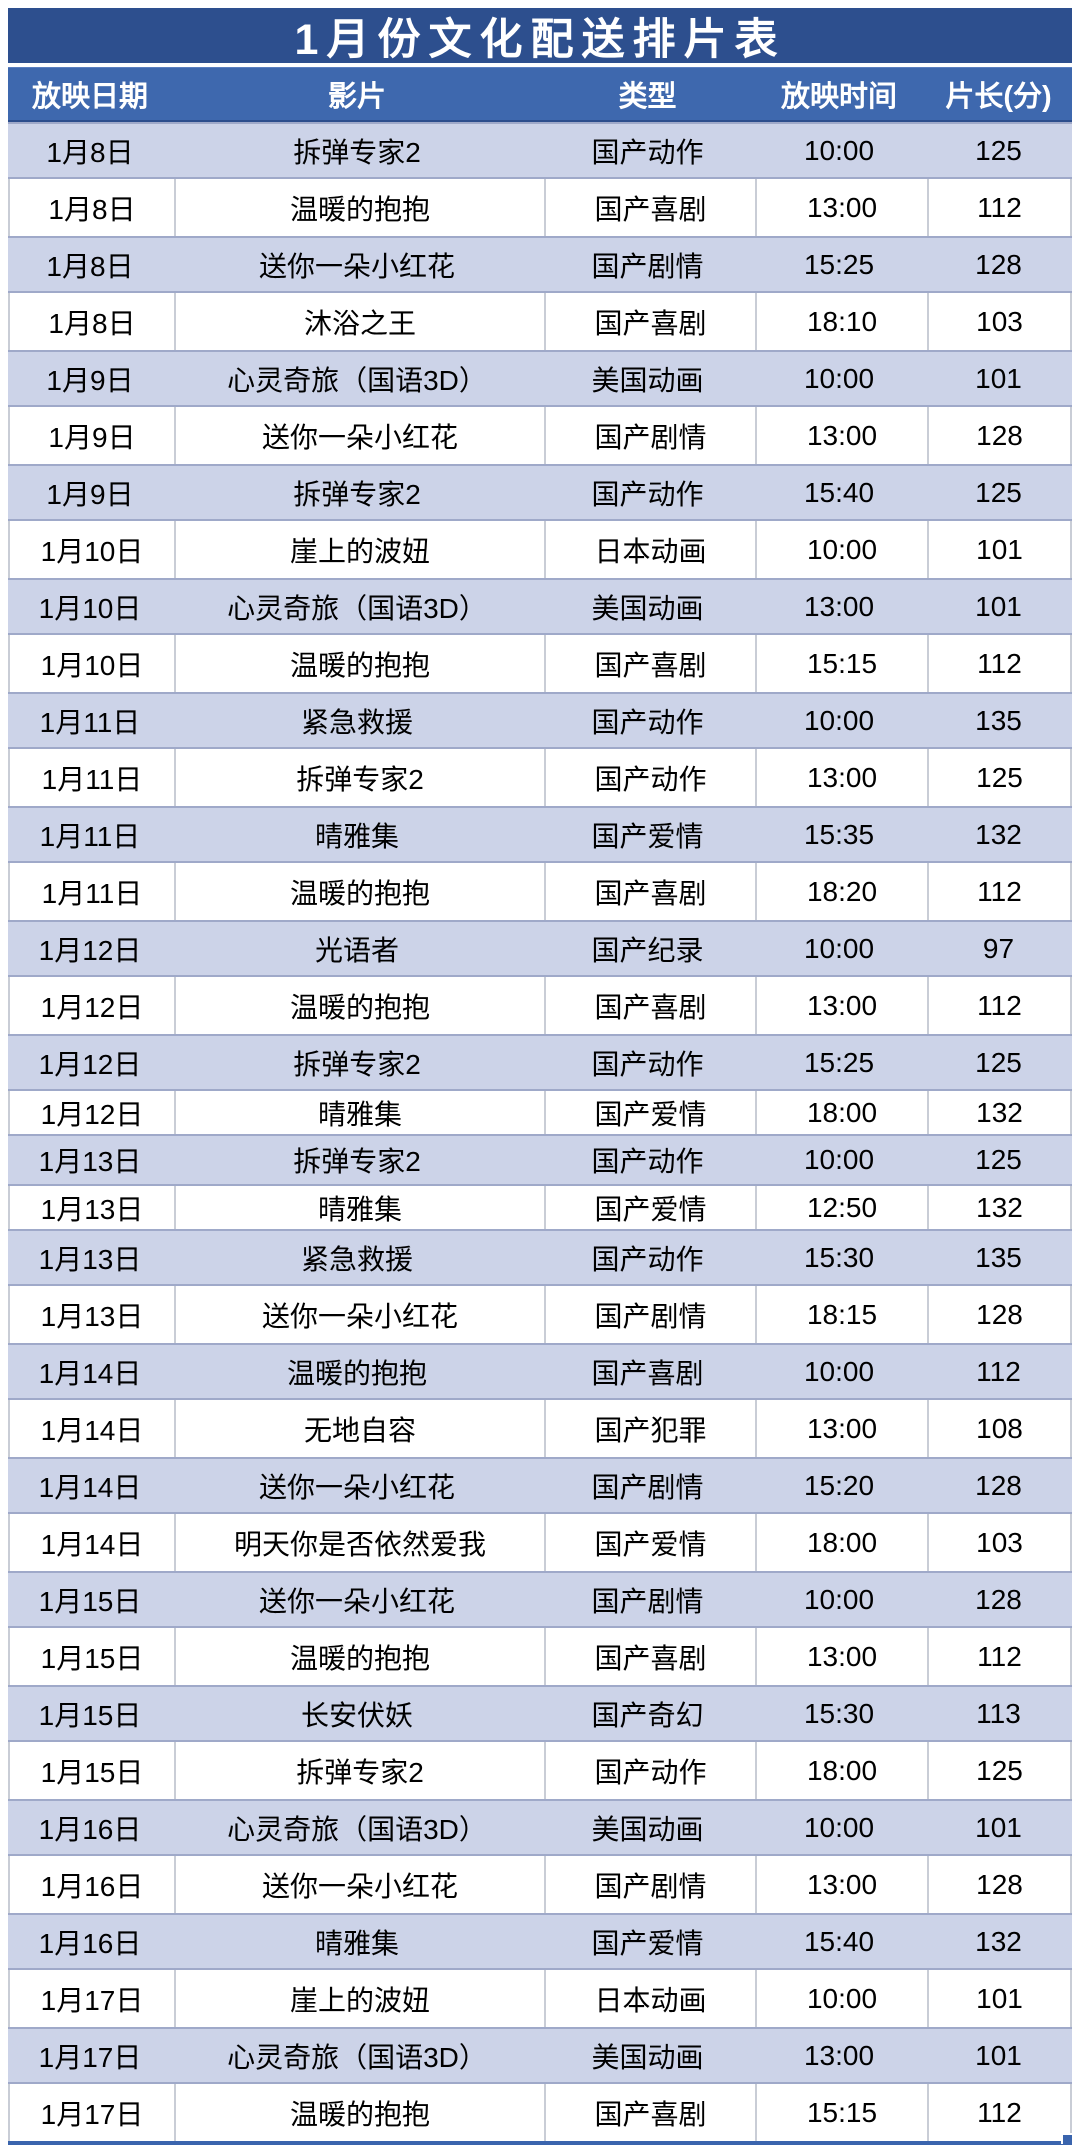 The image size is (1080, 2149). Describe the element at coordinates (839, 1062) in the screenshot. I see `cell-time: 15:25` at that location.